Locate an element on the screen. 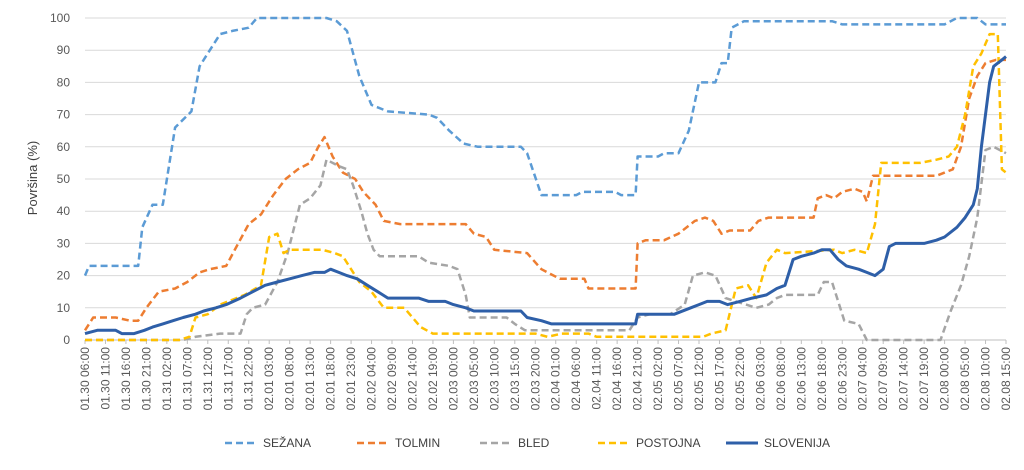  x-tick-label: 02.06 18:00 is located at coordinates (822, 379).